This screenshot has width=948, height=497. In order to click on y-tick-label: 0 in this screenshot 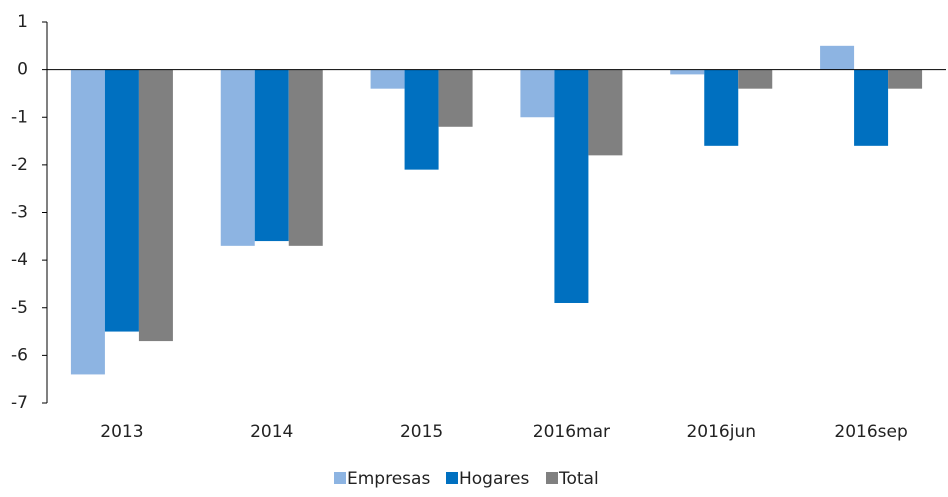, I will do `click(22, 70)`.